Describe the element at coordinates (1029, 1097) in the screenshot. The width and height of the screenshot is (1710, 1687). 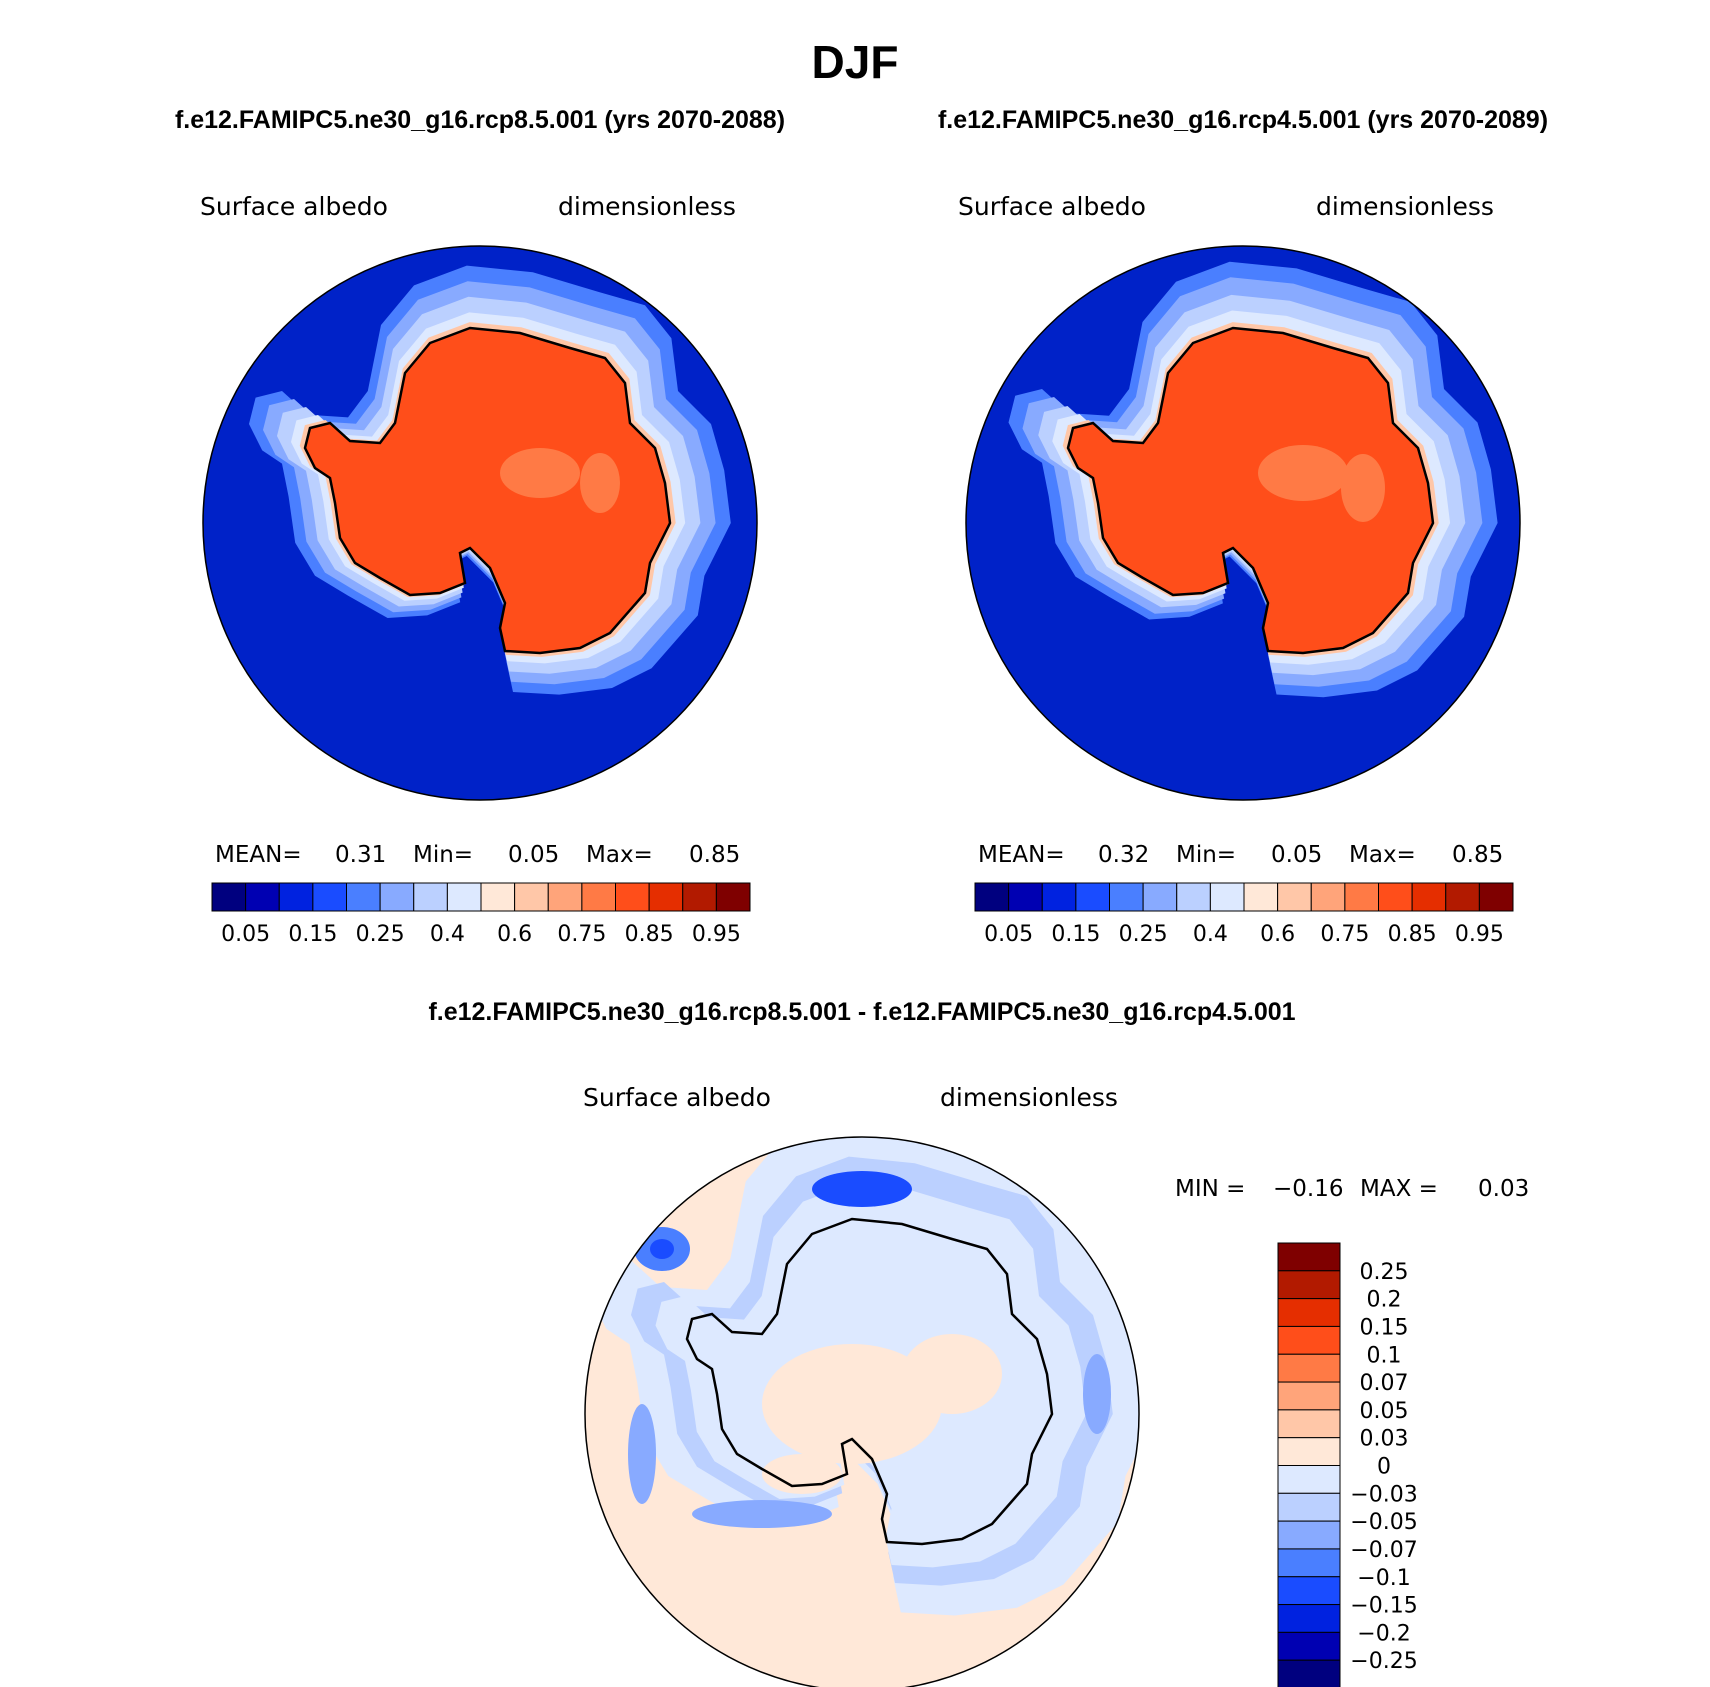
I see `panel-diff-units: dimensionless` at that location.